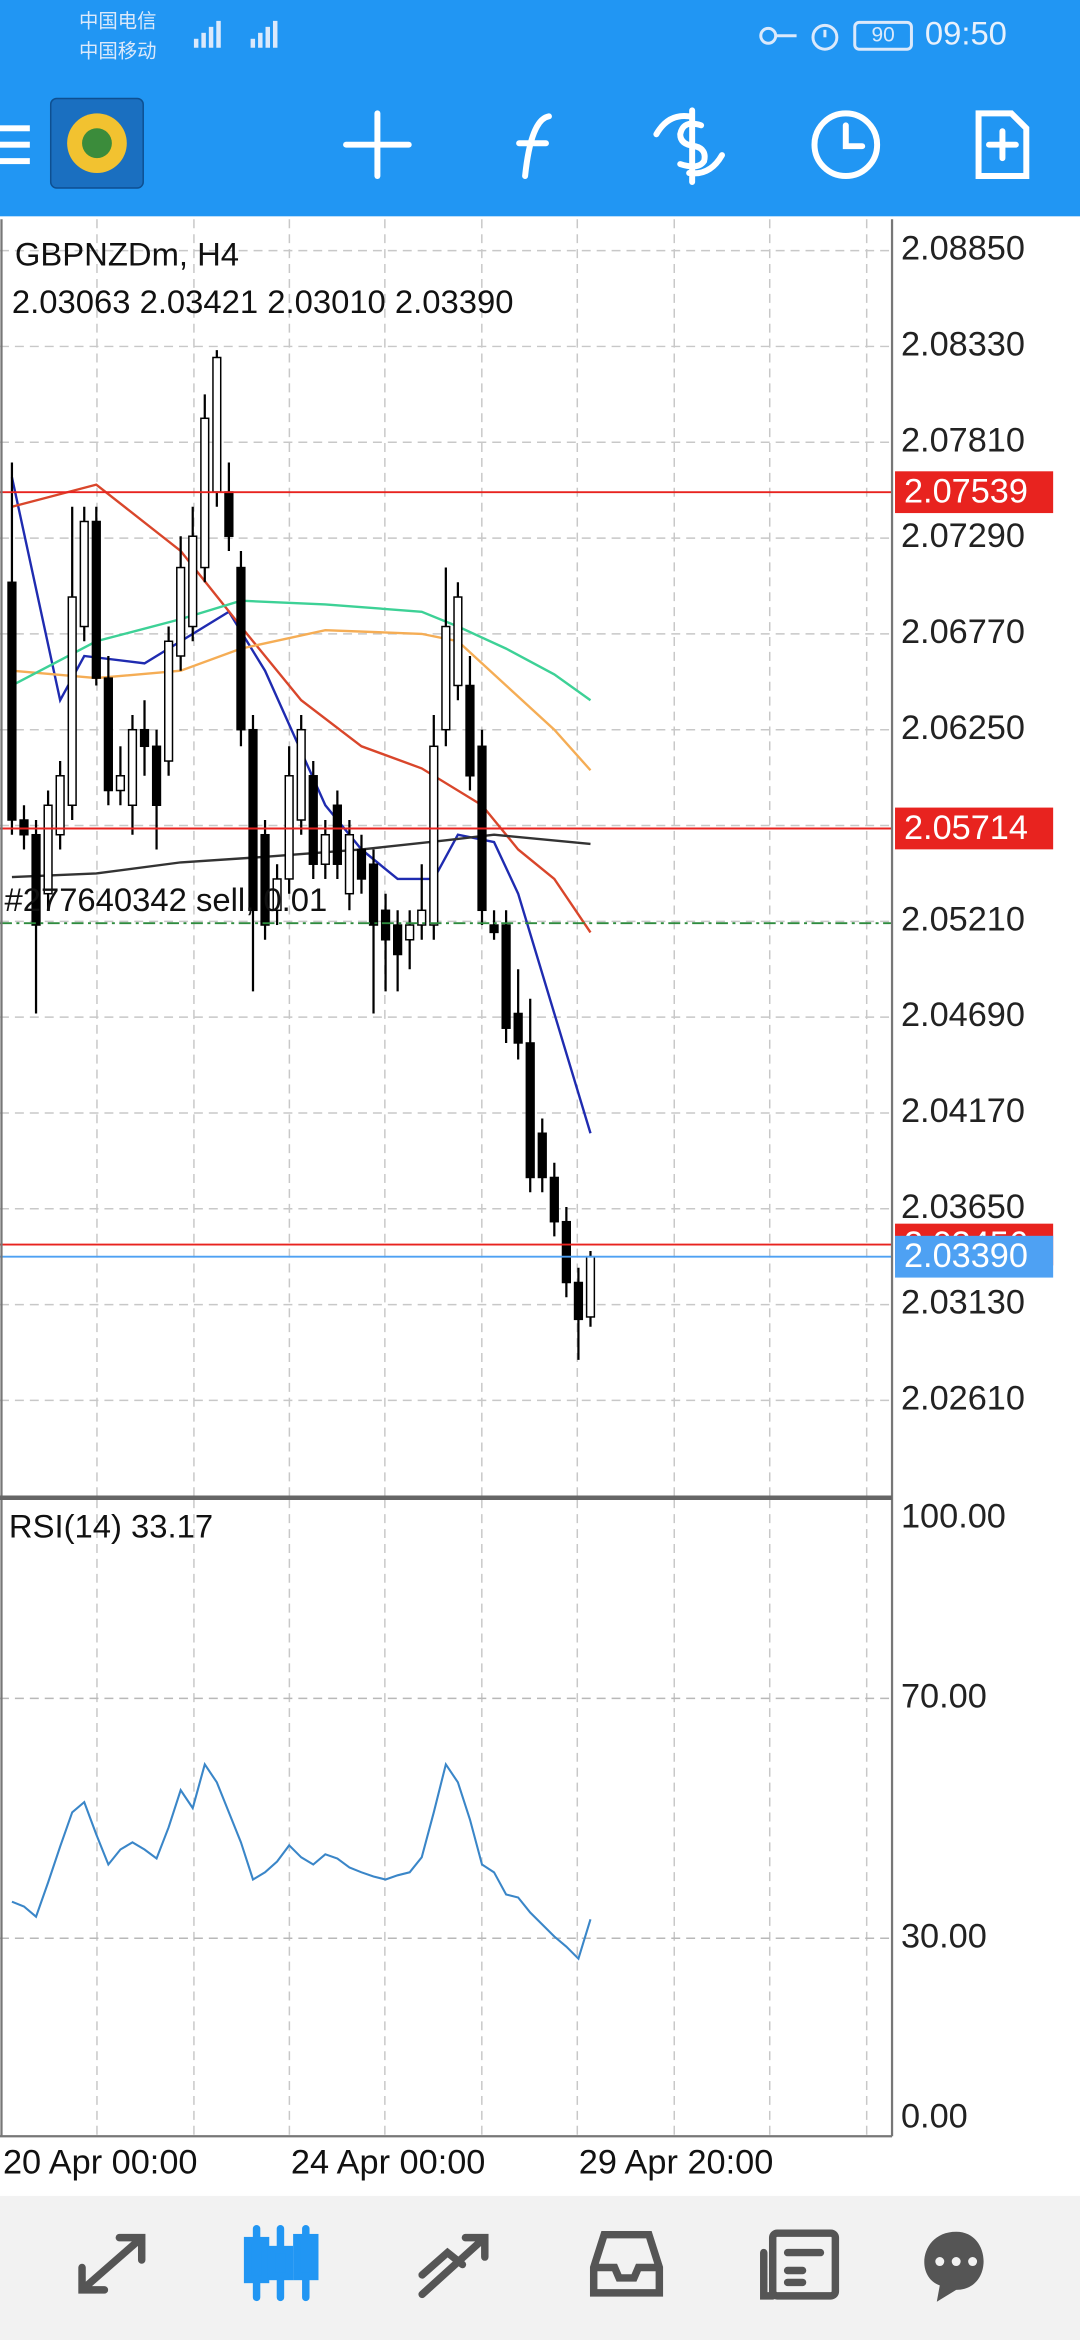  I want to click on y-tick-label: 2.08330, so click(963, 344).